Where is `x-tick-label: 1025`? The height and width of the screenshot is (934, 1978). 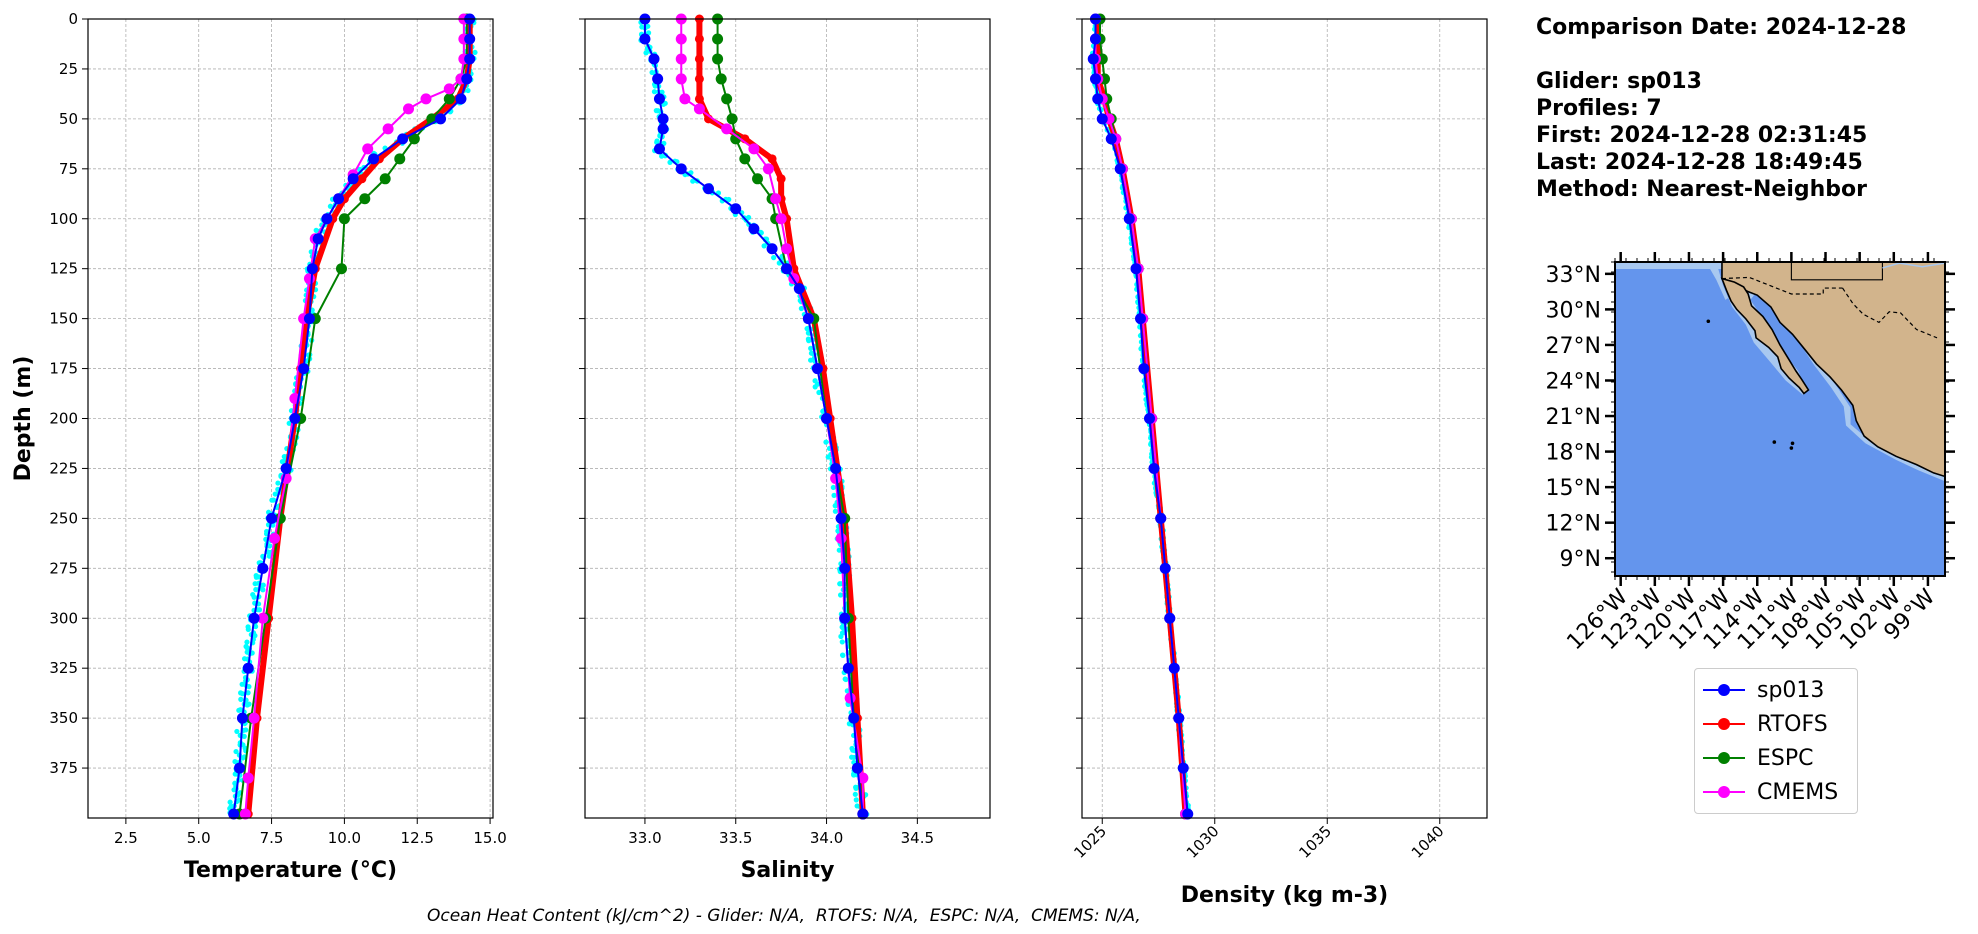
x-tick-label: 1025 is located at coordinates (1090, 842).